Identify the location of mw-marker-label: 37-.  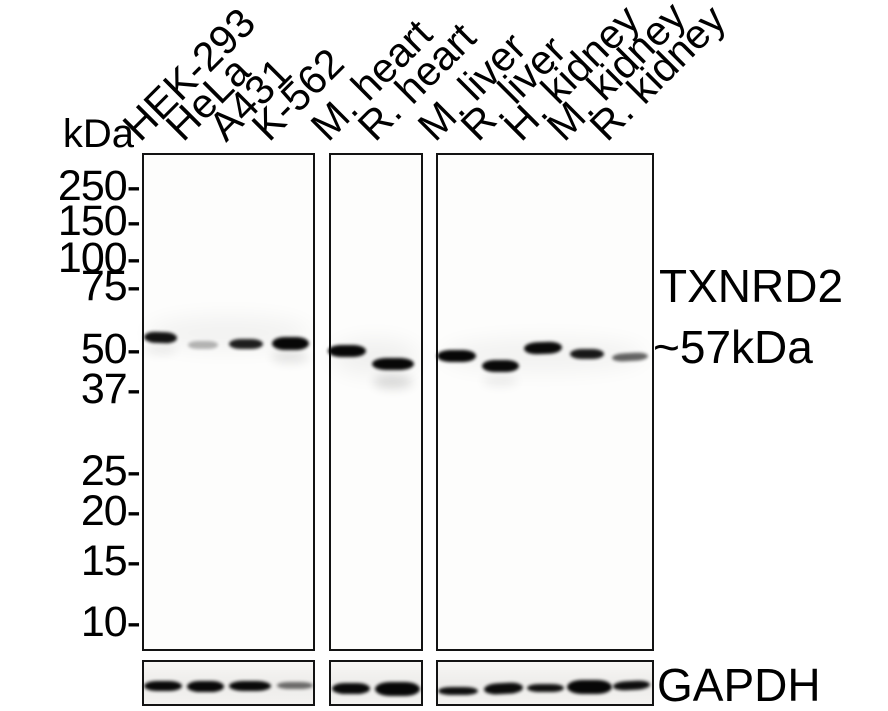
(110, 389).